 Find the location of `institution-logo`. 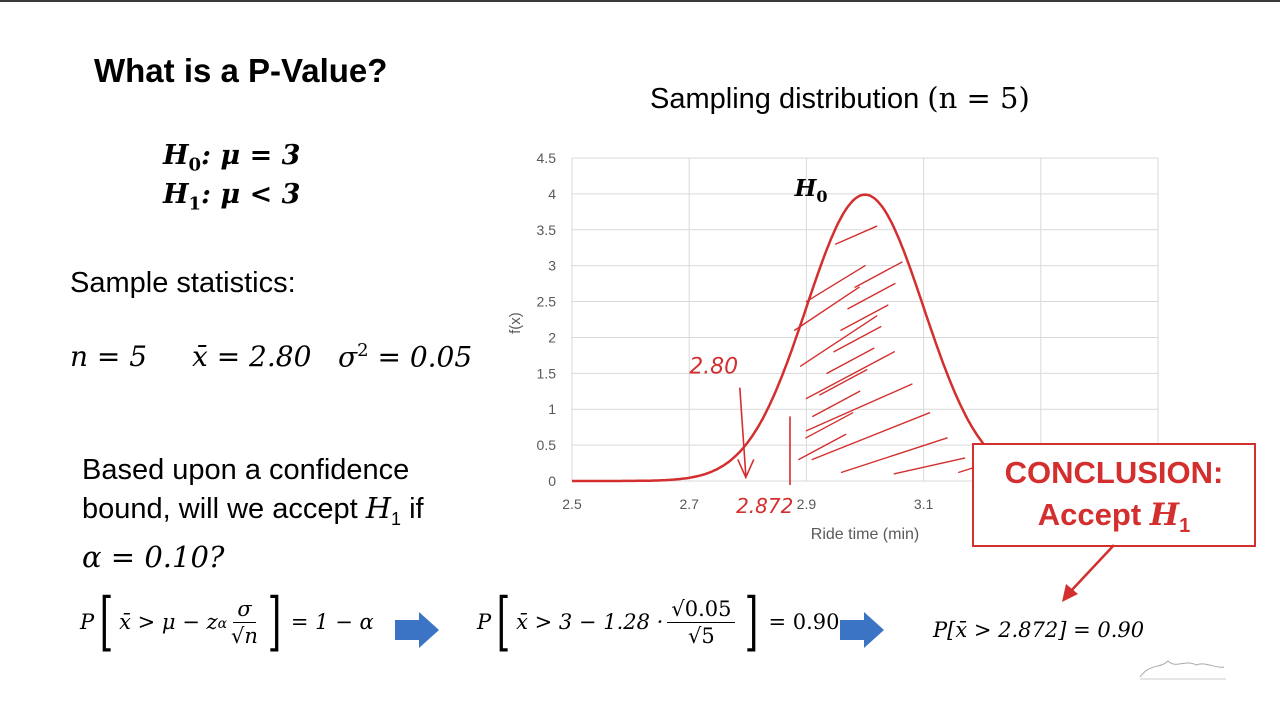

institution-logo is located at coordinates (1182, 670).